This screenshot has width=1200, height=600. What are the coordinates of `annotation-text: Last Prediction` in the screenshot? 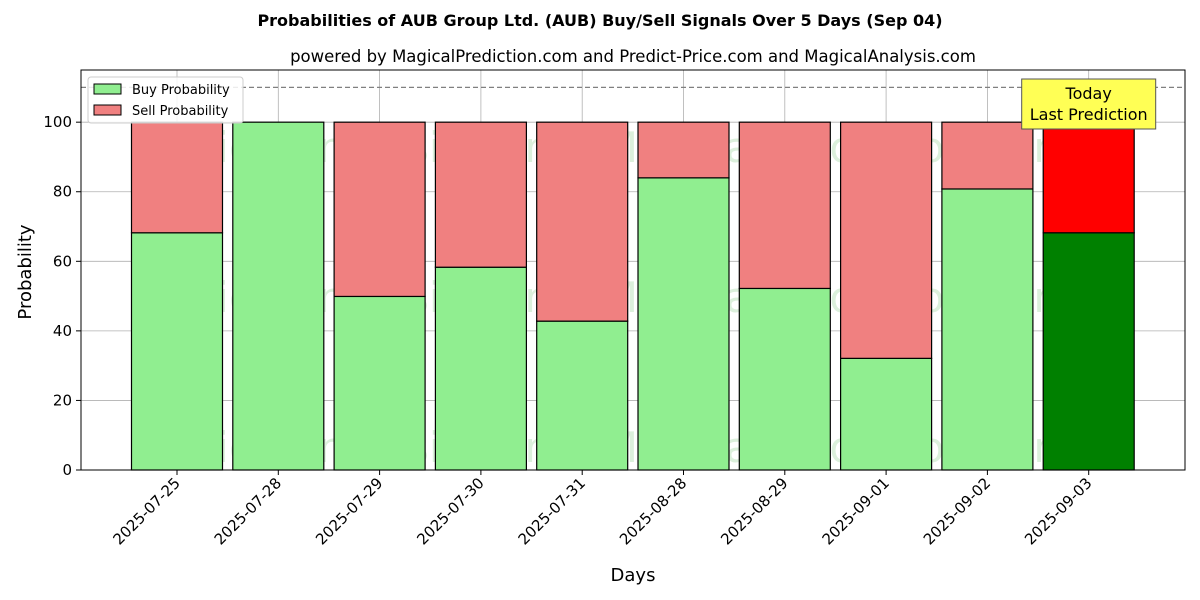 It's located at (1089, 114).